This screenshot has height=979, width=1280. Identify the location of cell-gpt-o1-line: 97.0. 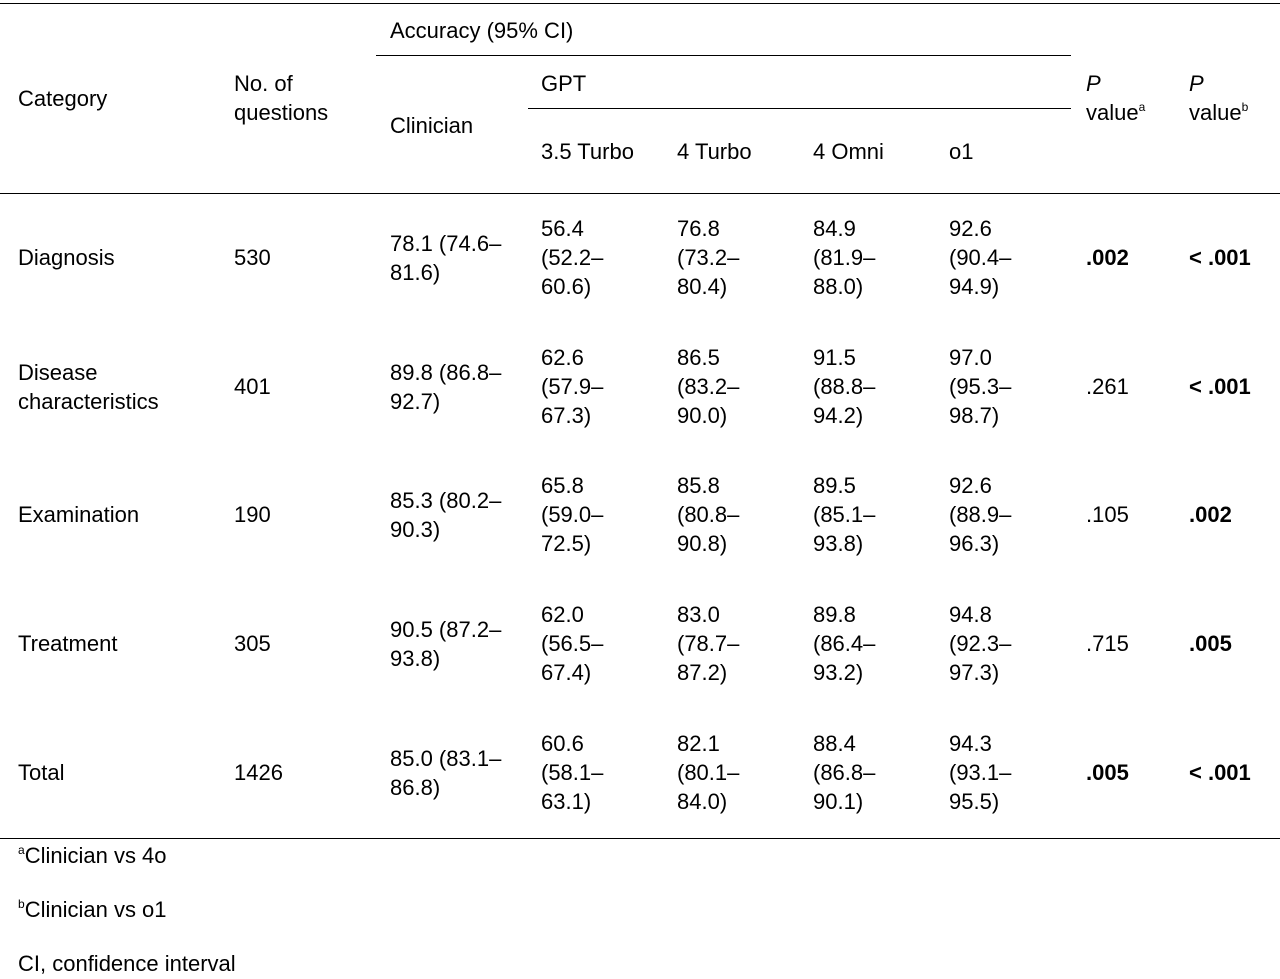
(970, 357).